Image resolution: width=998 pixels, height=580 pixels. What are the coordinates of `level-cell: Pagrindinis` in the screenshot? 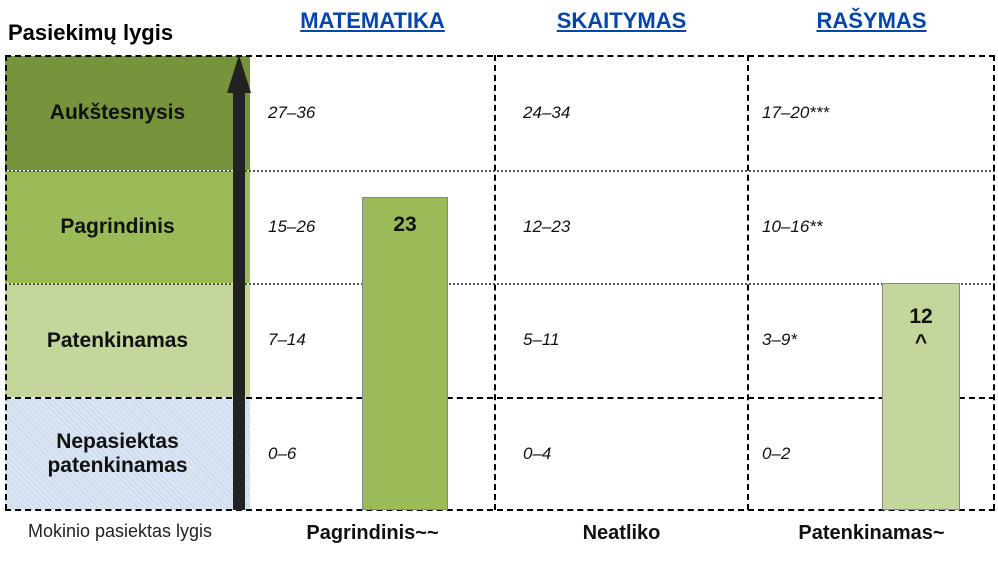 It's located at (127, 226).